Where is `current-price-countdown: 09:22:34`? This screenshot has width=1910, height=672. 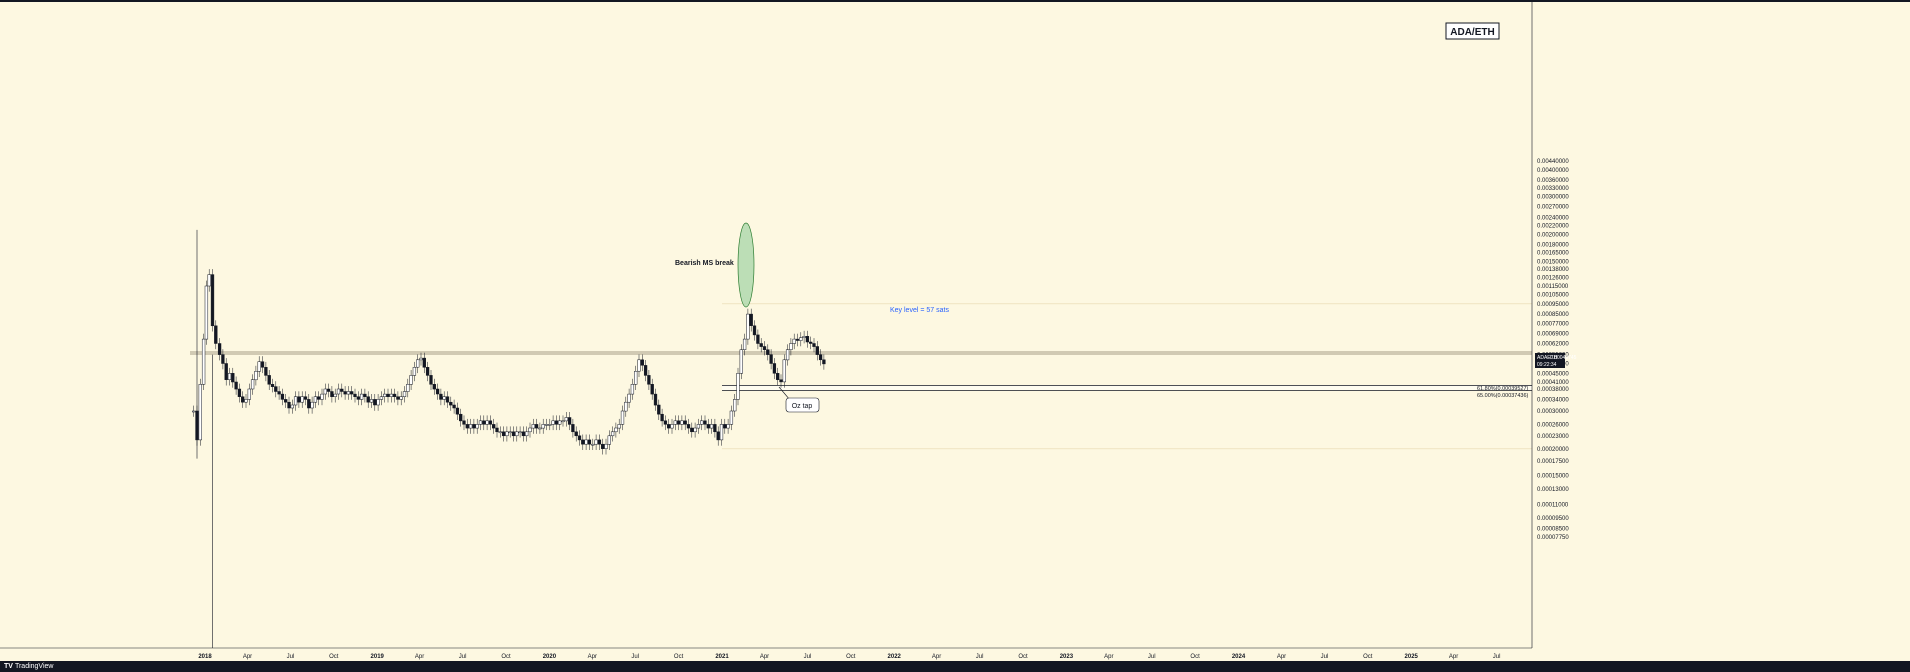
current-price-countdown: 09:22:34 is located at coordinates (1547, 365).